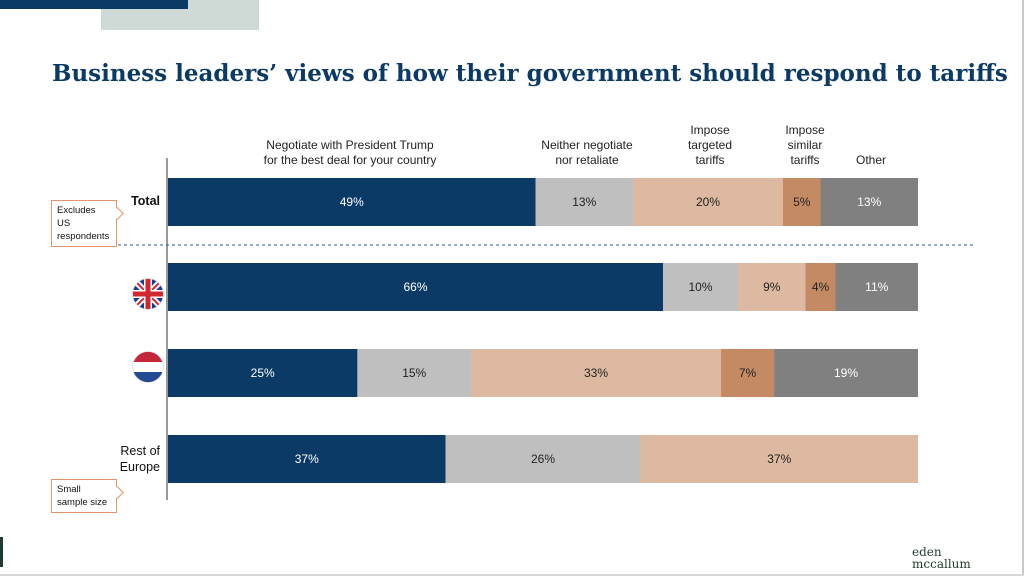  I want to click on bar-total-targeted, so click(708, 202).